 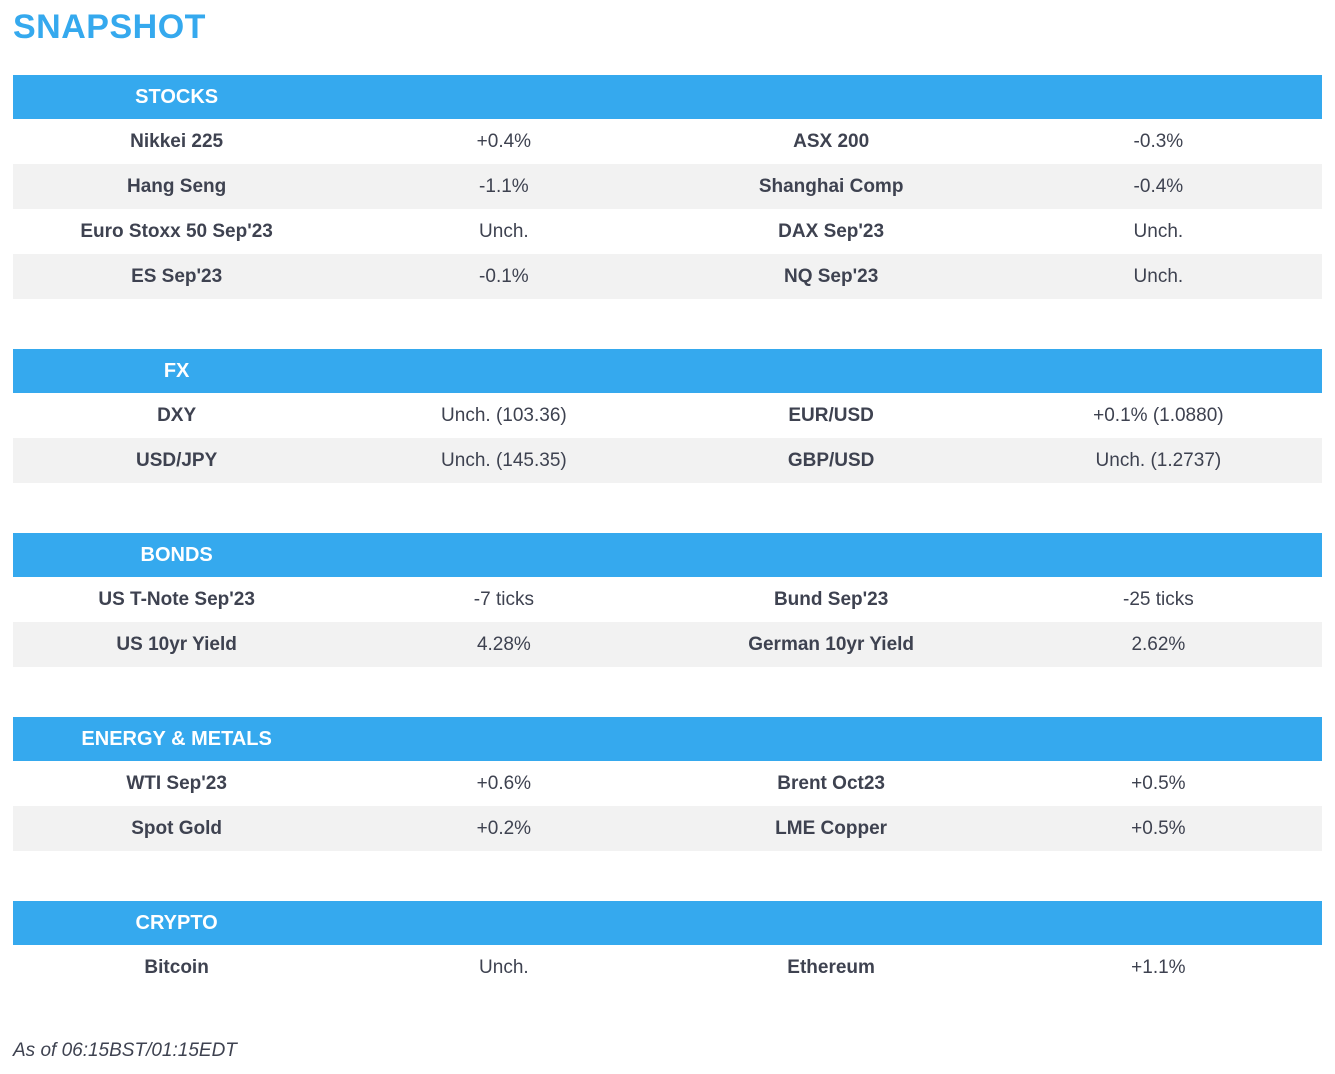 I want to click on instrument-name: Nikkei 225, so click(x=177, y=141).